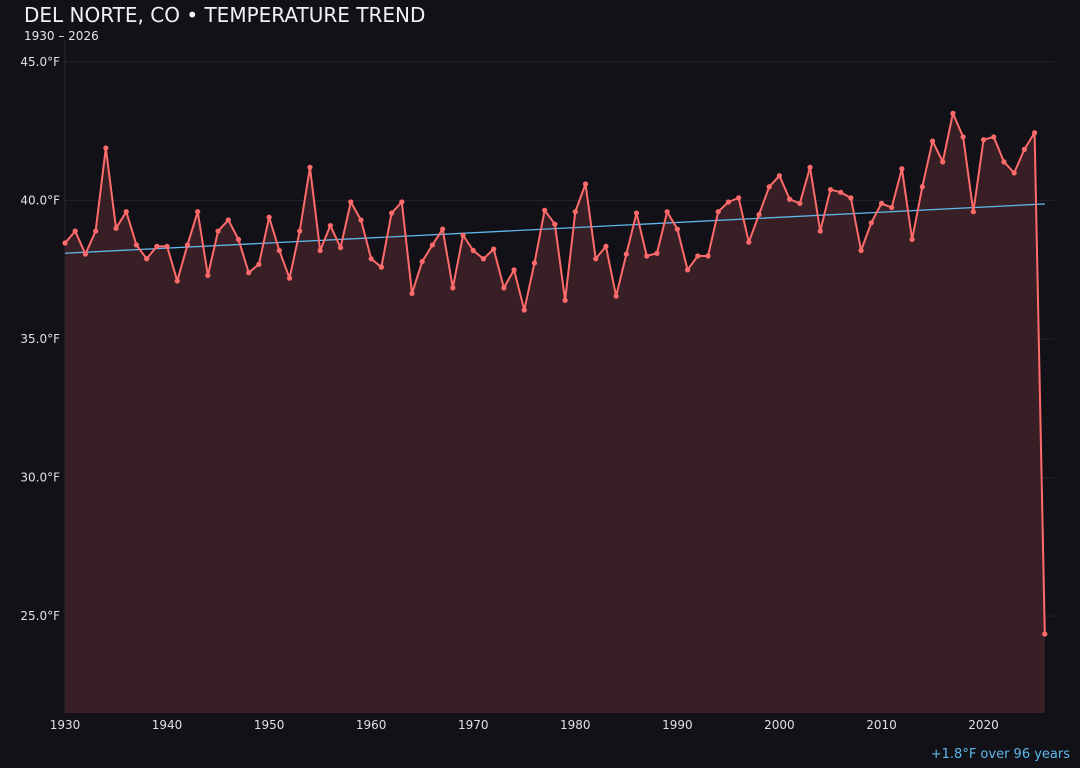 Image resolution: width=1080 pixels, height=768 pixels. I want to click on x-tick-label: 2020, so click(983, 725).